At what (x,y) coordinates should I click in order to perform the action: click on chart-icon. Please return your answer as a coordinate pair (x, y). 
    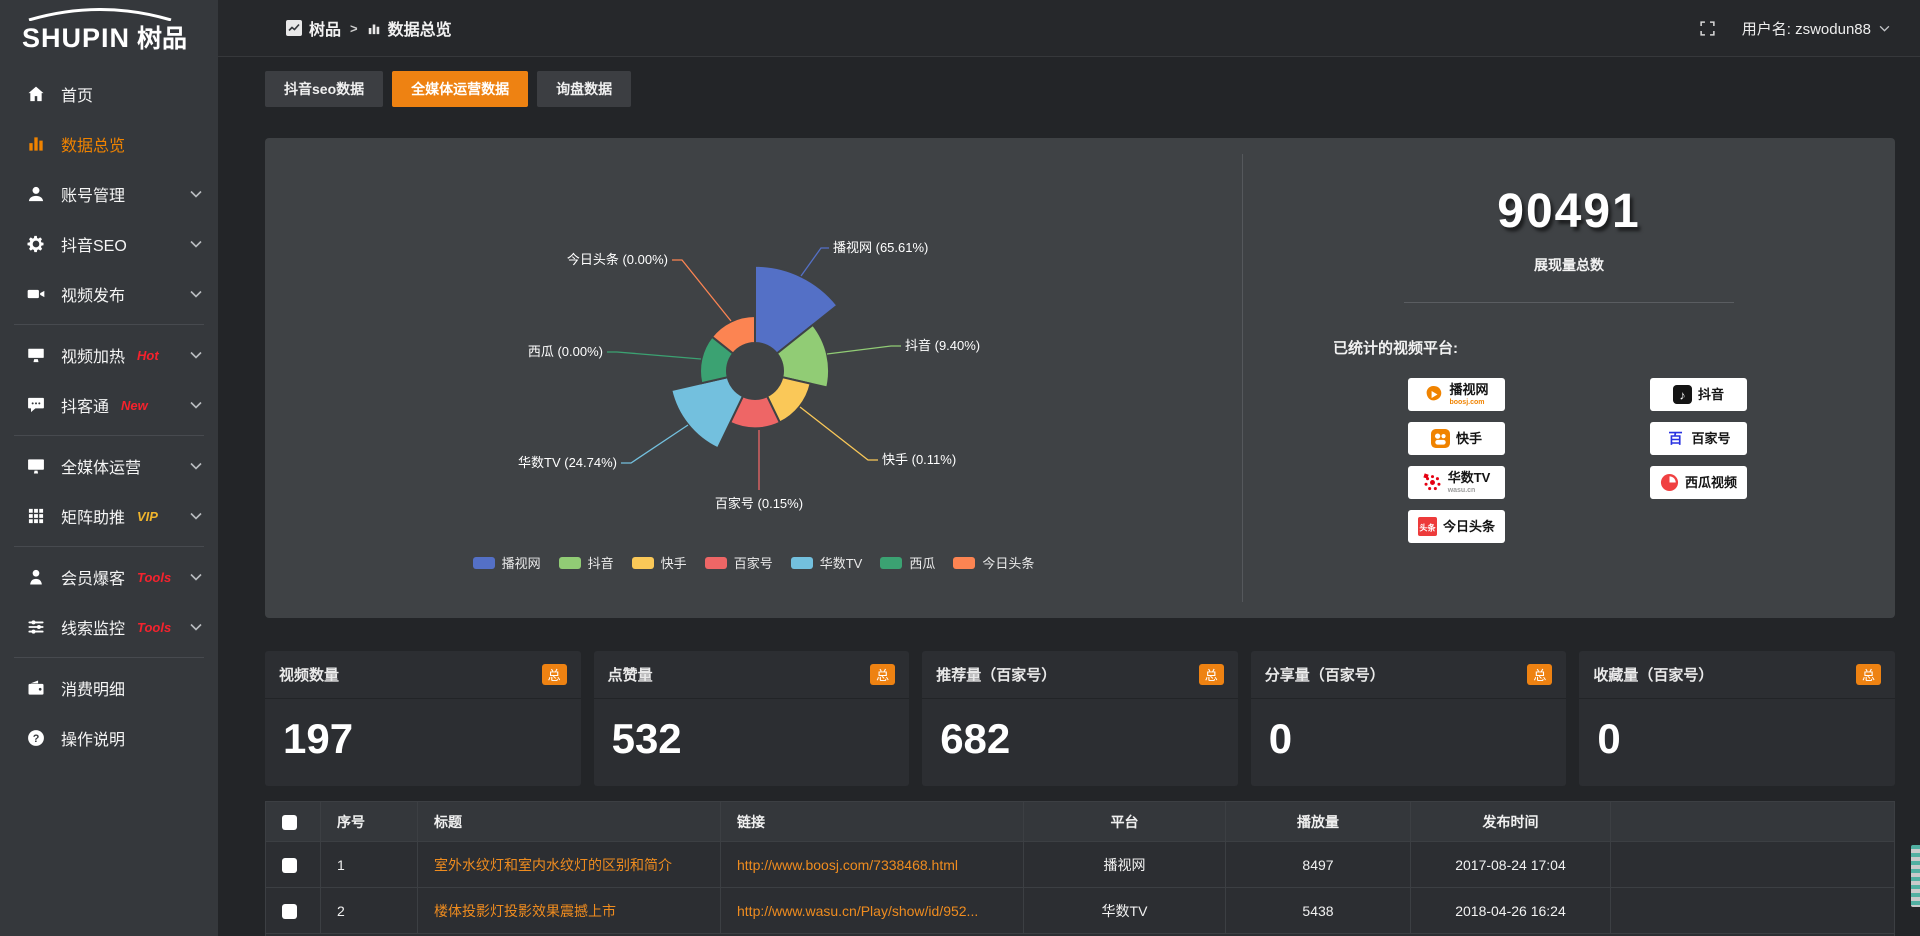
    Looking at the image, I should click on (36, 144).